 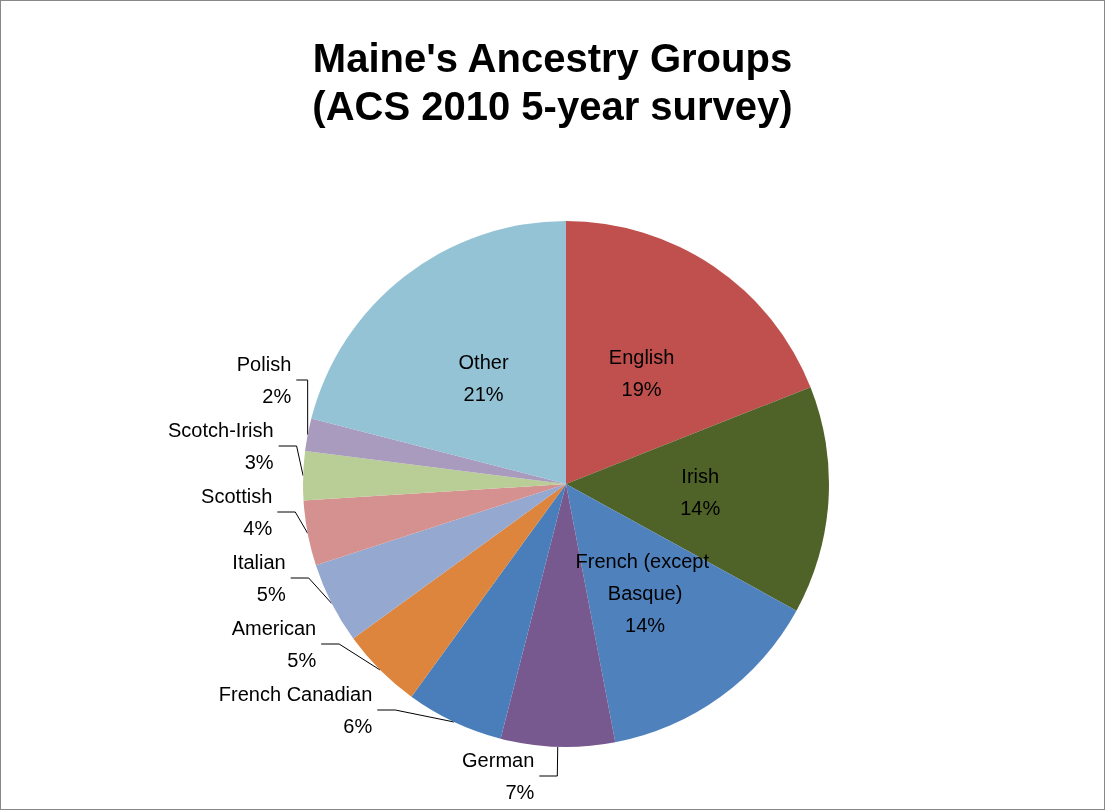 What do you see at coordinates (259, 462) in the screenshot?
I see `data-label: 3%` at bounding box center [259, 462].